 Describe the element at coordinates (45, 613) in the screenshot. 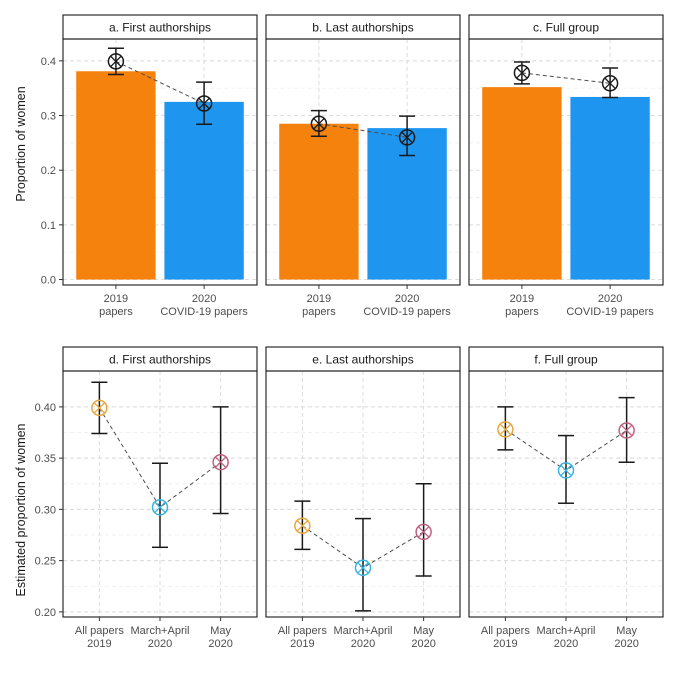

I see `y-tick-label: 0.20` at that location.